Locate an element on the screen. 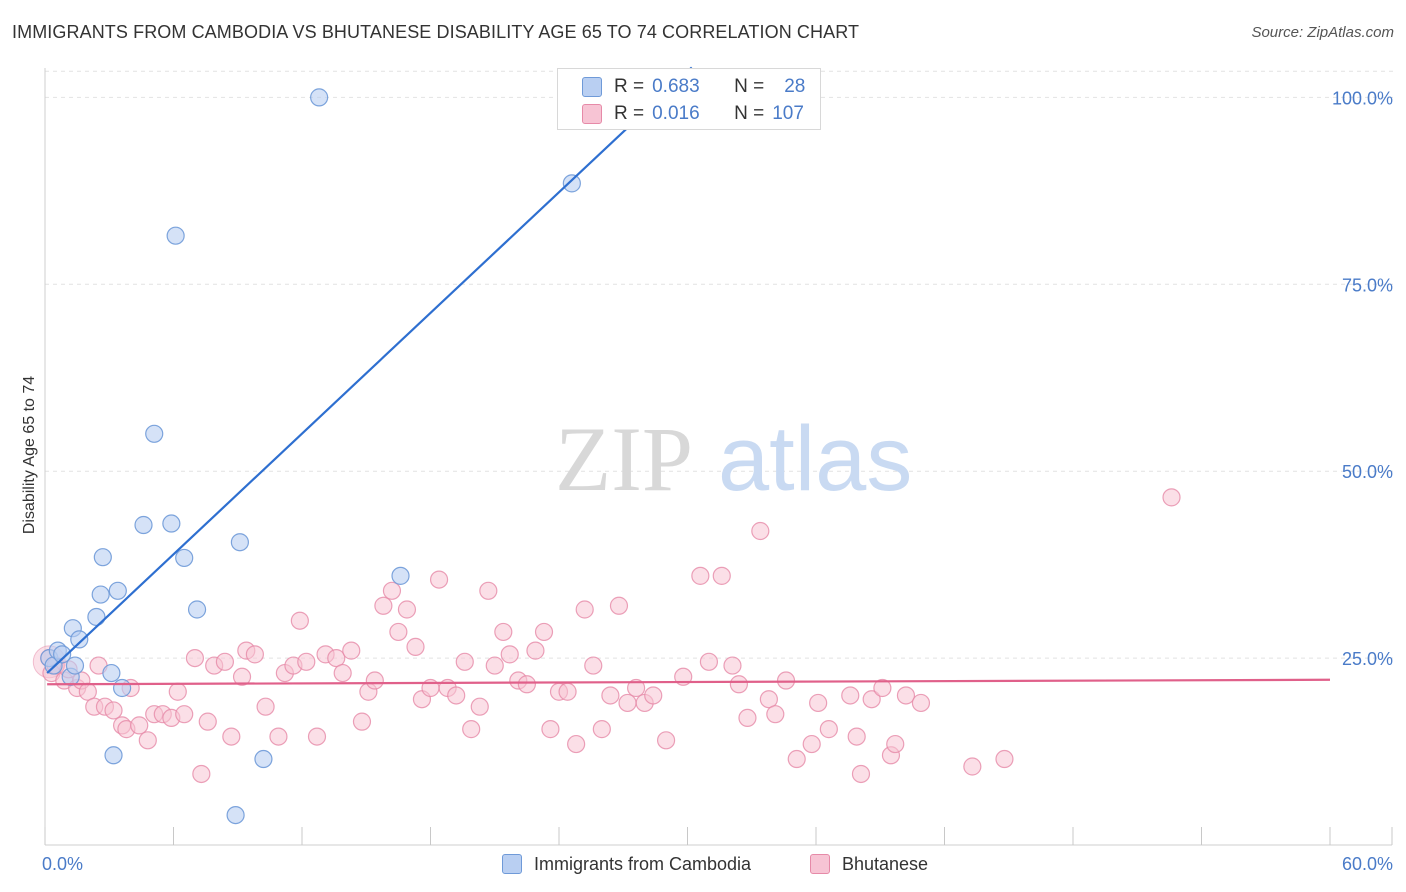  stats-legend: R = 0.683 N = 28 R = 0.016 N = 107 is located at coordinates (689, 99).